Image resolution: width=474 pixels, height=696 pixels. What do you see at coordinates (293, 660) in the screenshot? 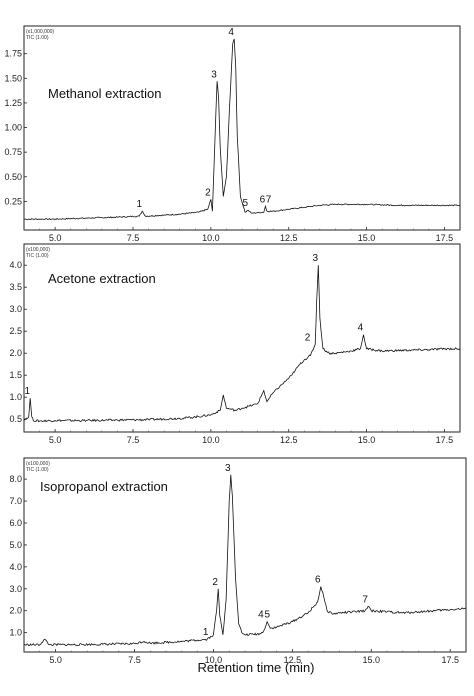
I see `isopropanol-x-tick-label: 12.5` at bounding box center [293, 660].